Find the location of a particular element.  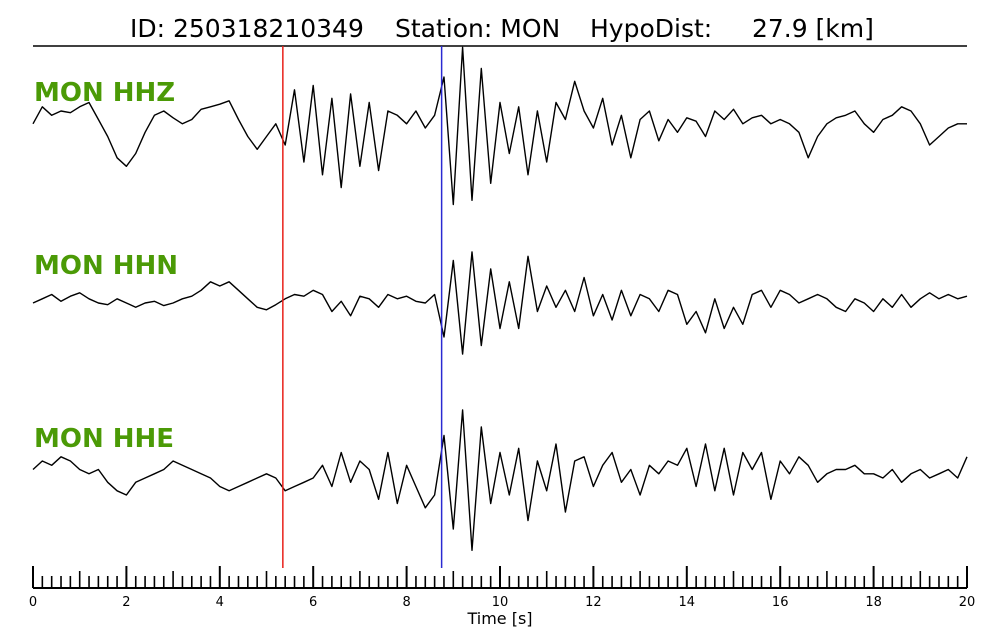

chart-title-station: Station: MON is located at coordinates (477, 28).